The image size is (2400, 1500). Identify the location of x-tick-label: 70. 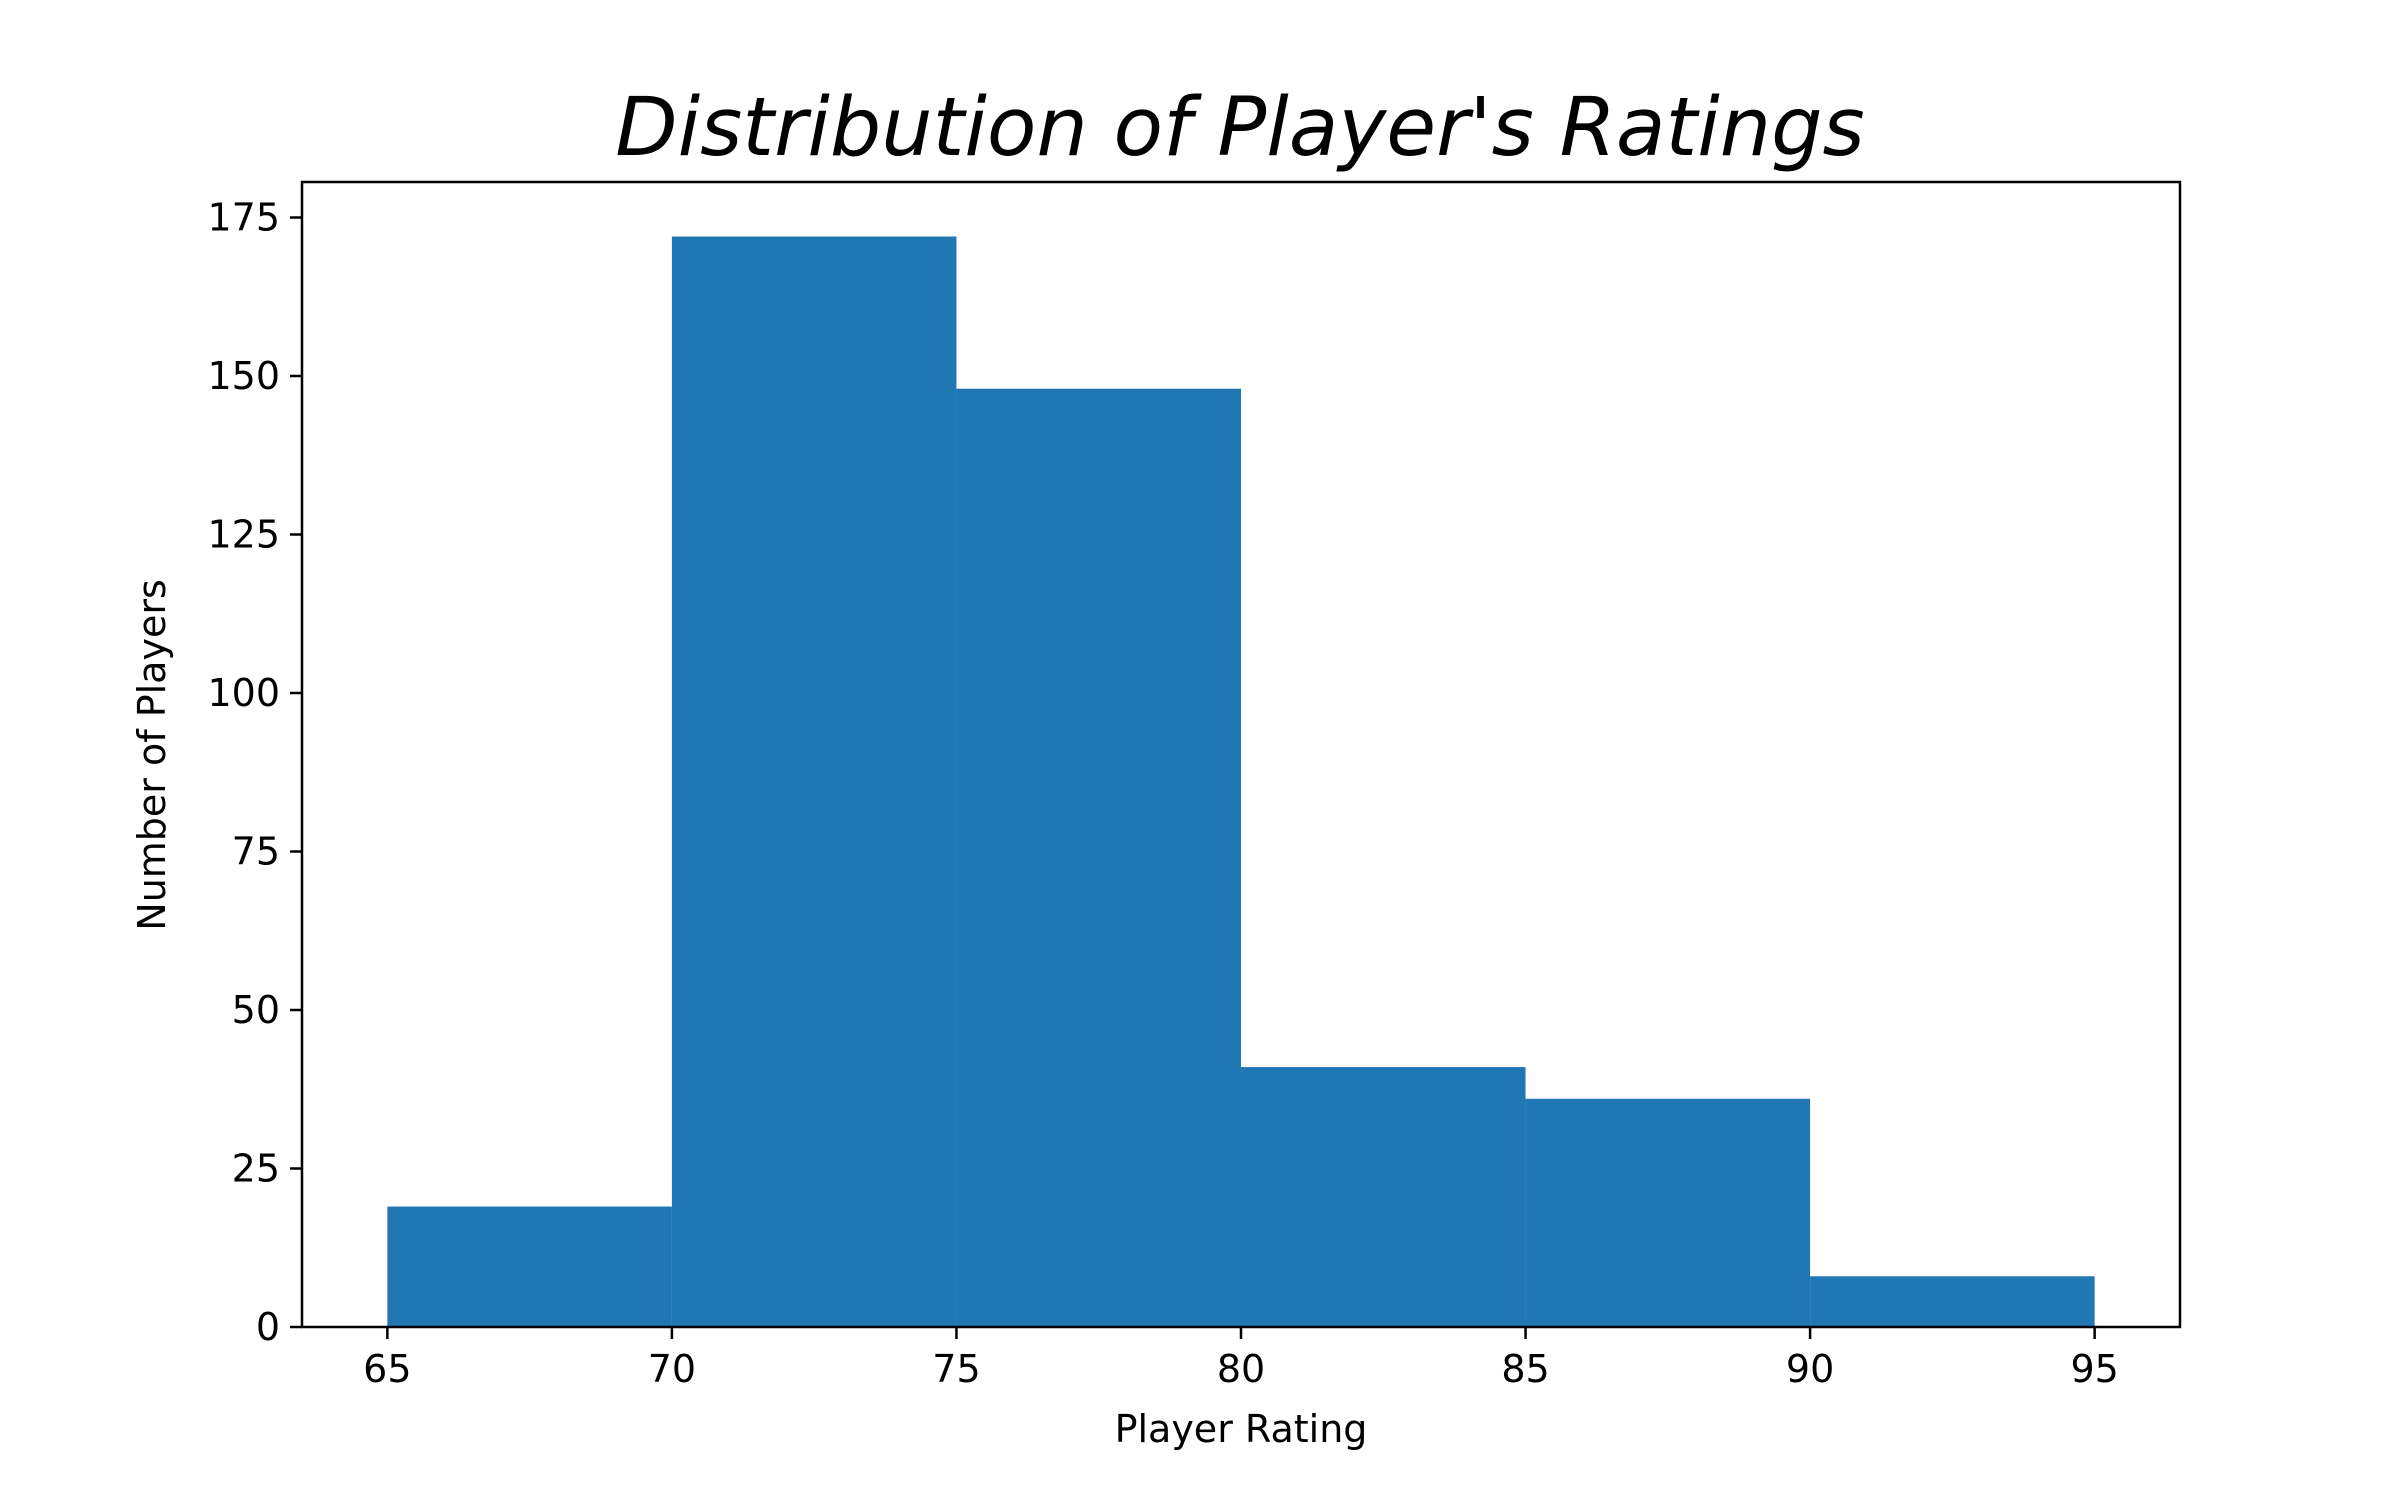
(672, 1369).